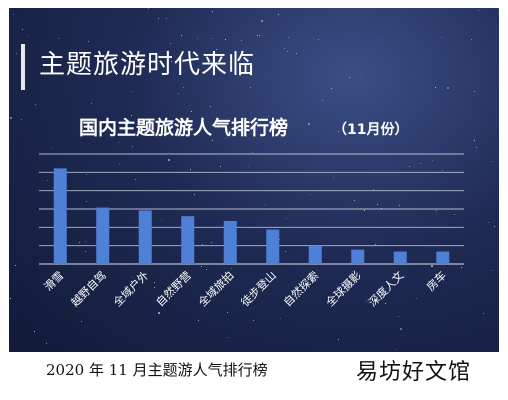 The image size is (508, 400). I want to click on watermark-text: 易坊好文馆, so click(414, 372).